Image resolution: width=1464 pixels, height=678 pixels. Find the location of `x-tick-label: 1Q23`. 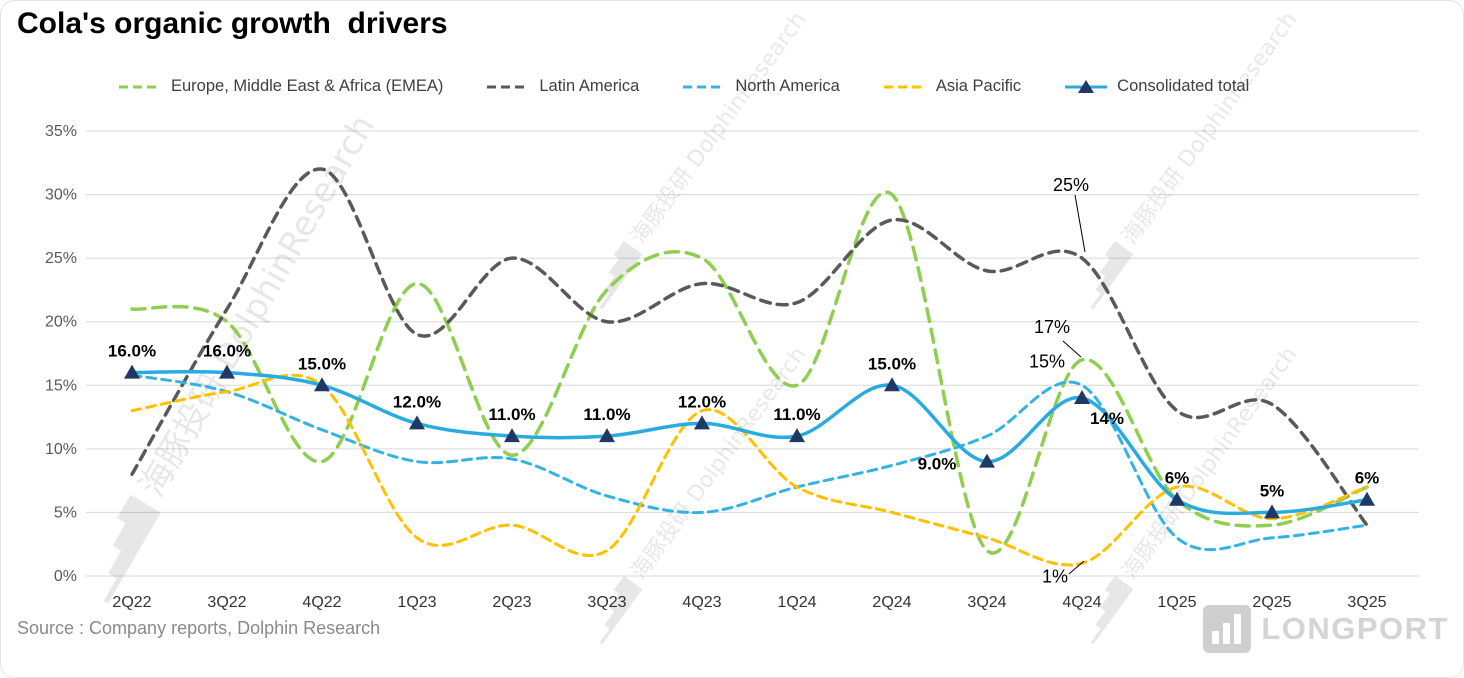

x-tick-label: 1Q23 is located at coordinates (416, 602).